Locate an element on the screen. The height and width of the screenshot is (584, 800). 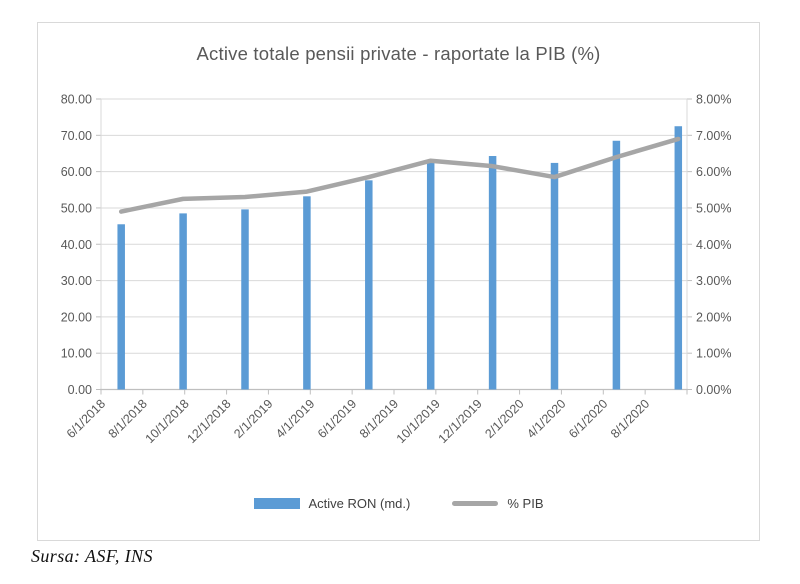
left-axis-label: 50.00 is located at coordinates (76, 208).